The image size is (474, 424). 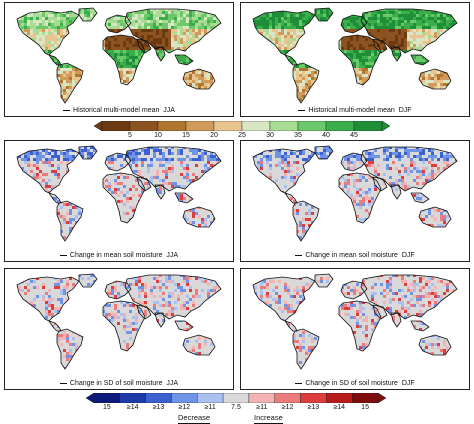 I want to click on panel-label: Historical multi-model mean JJA, so click(x=119, y=110).